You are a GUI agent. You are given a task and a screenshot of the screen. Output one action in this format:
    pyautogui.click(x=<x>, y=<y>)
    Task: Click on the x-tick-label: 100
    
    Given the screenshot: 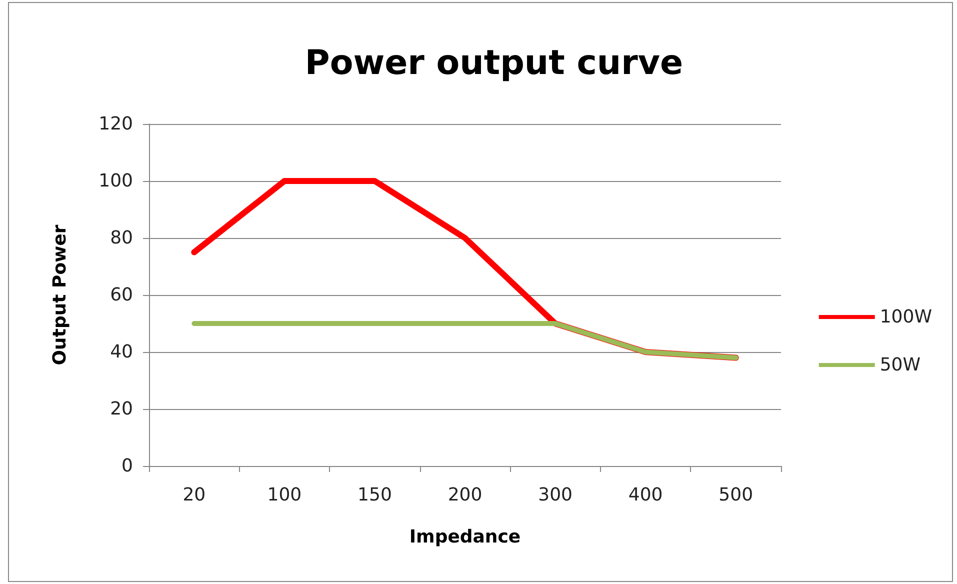 What is the action you would take?
    pyautogui.click(x=284, y=495)
    